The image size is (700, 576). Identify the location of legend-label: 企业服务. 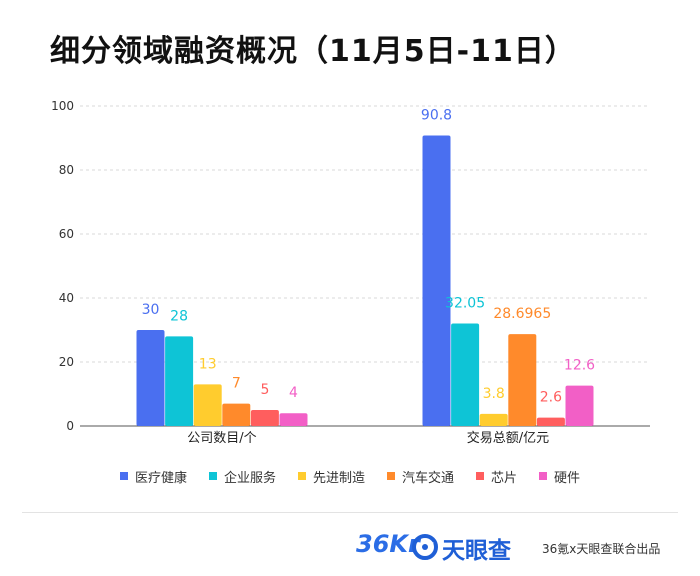
(249, 478).